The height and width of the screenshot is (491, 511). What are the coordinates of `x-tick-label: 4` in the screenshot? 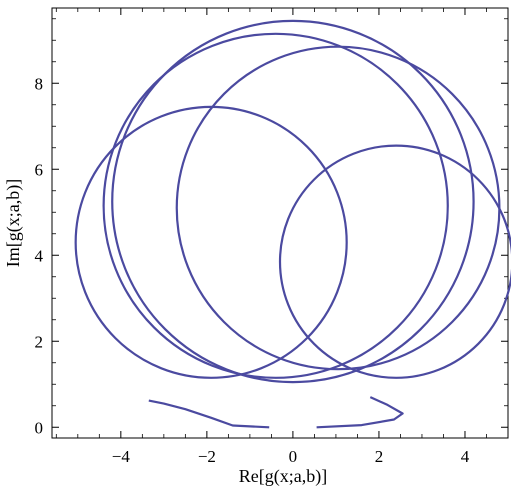 It's located at (465, 456).